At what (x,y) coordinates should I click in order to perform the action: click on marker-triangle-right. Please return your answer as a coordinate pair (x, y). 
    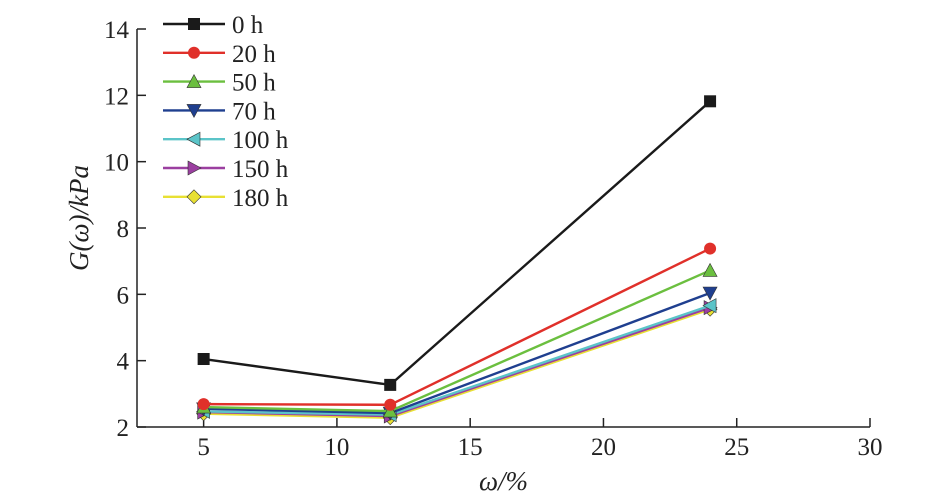
    Looking at the image, I should click on (194, 168).